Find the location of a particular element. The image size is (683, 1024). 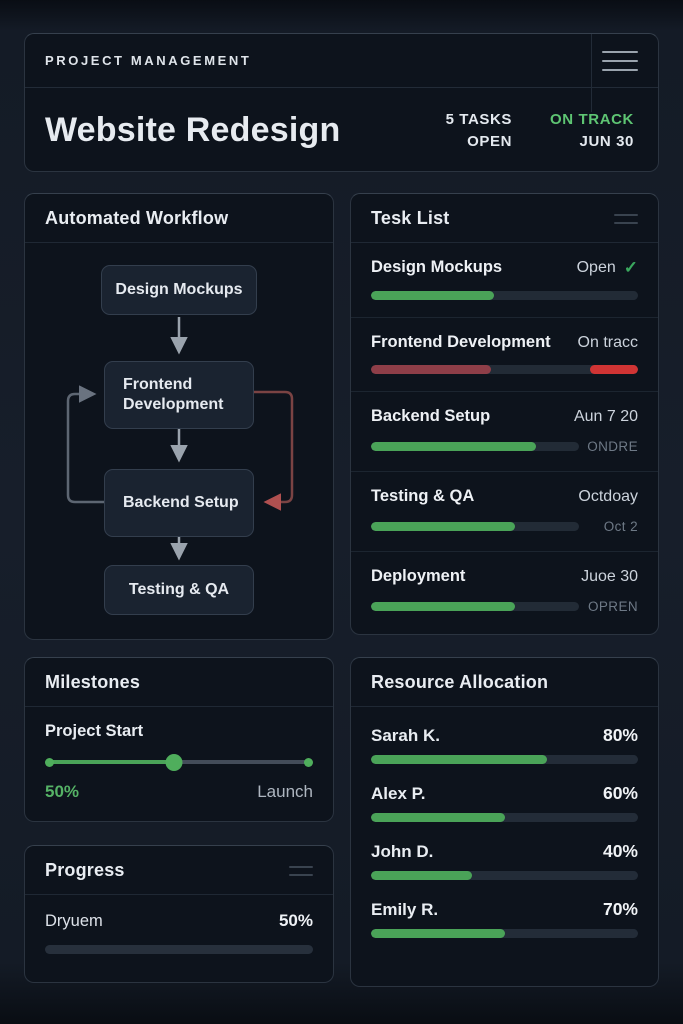

resource-name: John D. is located at coordinates (402, 851).